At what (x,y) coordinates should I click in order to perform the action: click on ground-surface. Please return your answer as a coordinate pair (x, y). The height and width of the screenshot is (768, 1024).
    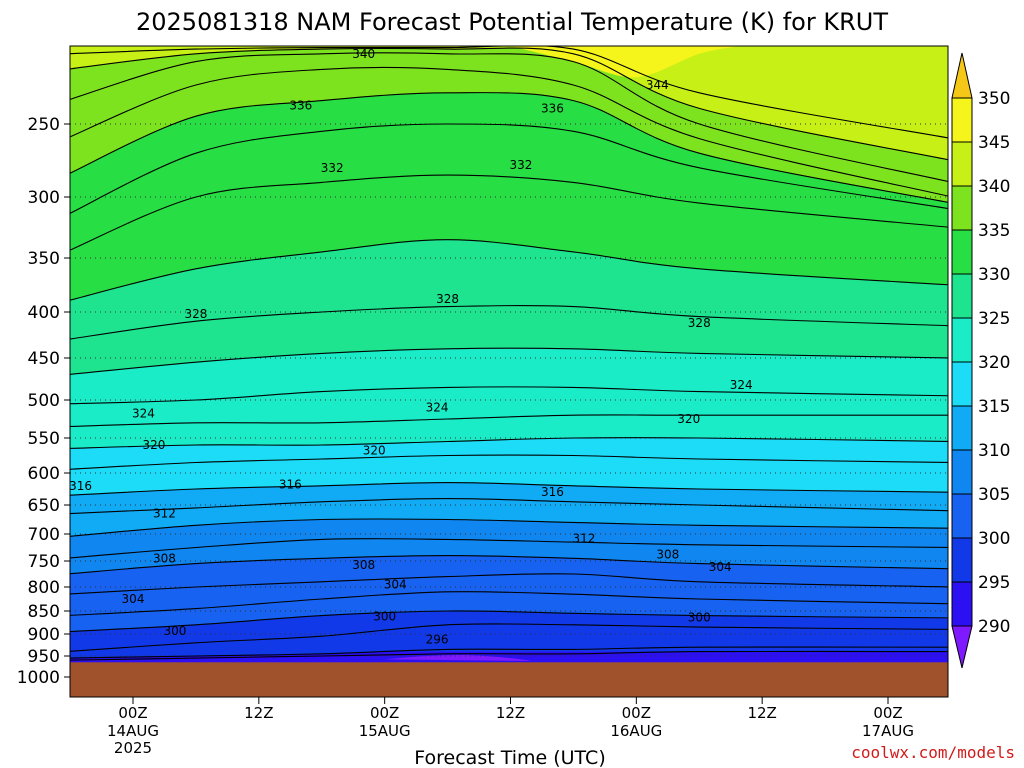
    Looking at the image, I should click on (509, 679).